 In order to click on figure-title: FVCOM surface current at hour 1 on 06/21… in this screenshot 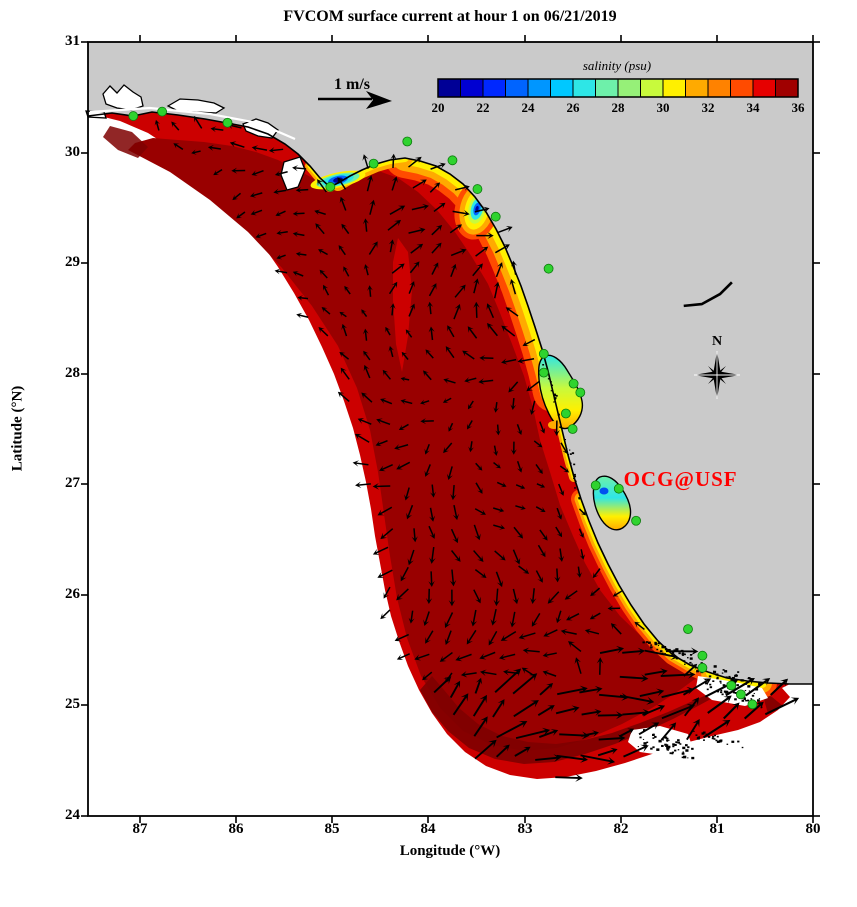, I will do `click(450, 16)`.